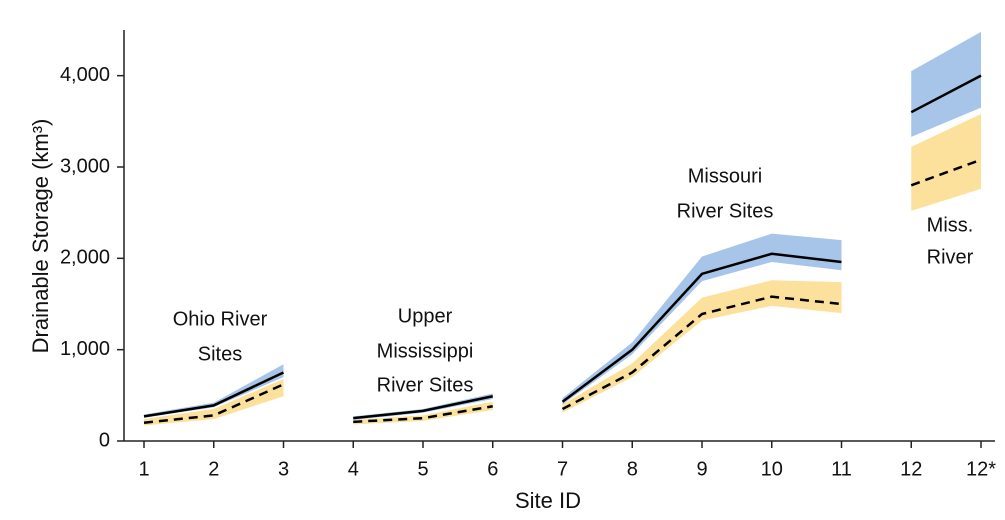  What do you see at coordinates (85, 349) in the screenshot?
I see `y-tick-label: 1,000` at bounding box center [85, 349].